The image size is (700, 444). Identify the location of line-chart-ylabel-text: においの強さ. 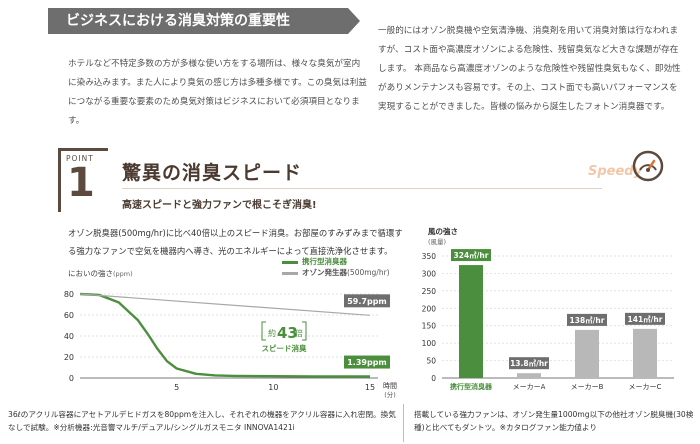
(90, 273).